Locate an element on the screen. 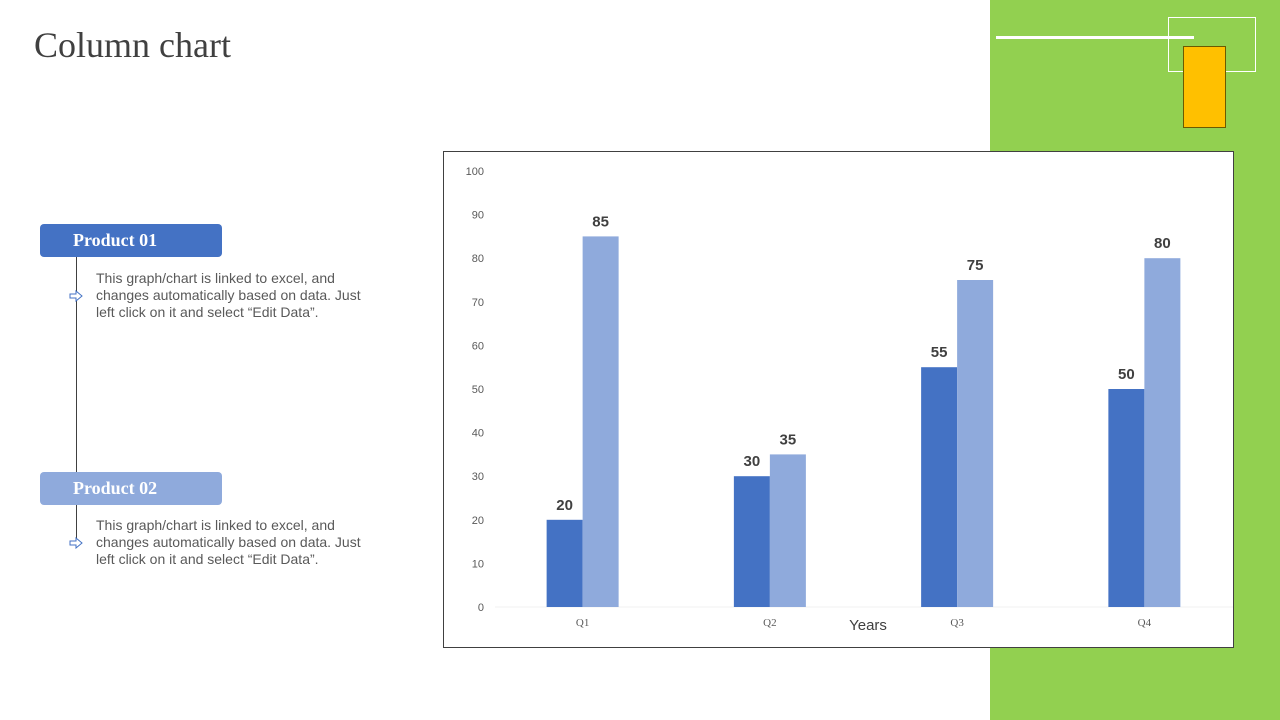  product-01-label: Product 01 is located at coordinates (131, 240).